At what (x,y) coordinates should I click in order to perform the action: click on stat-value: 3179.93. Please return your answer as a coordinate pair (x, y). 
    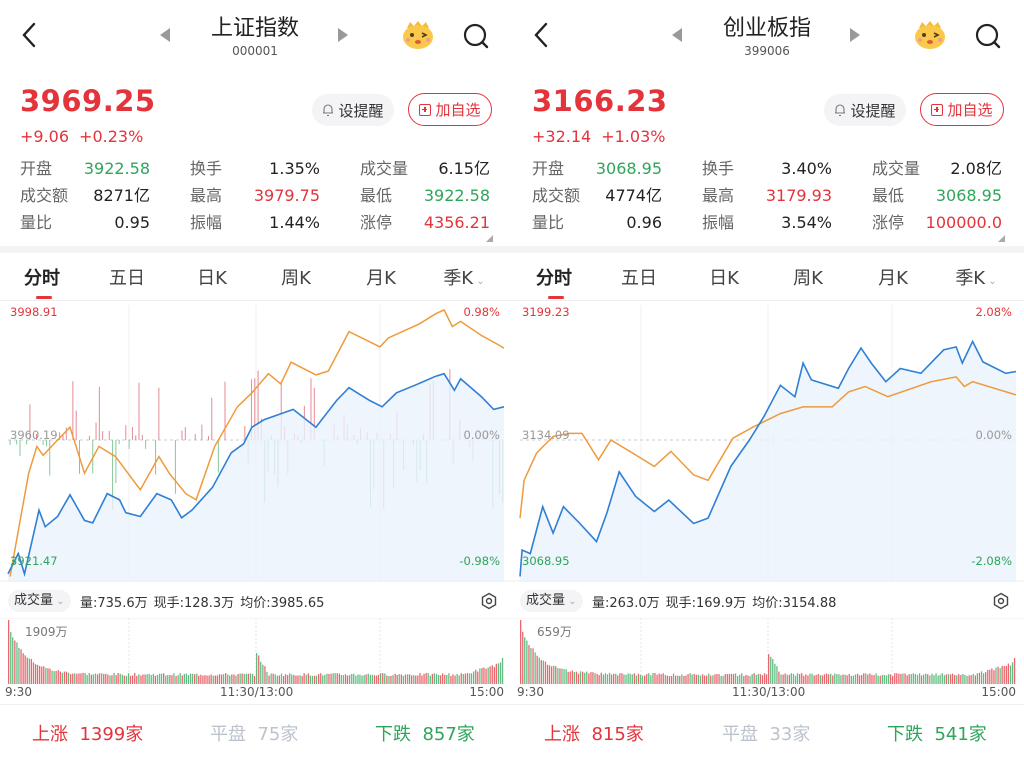
    Looking at the image, I should click on (798, 195).